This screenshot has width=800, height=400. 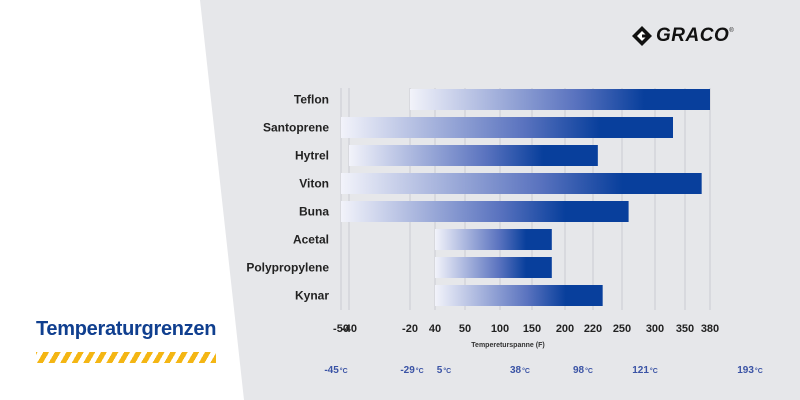 I want to click on page-title: Temperaturgrenzen, so click(x=126, y=329).